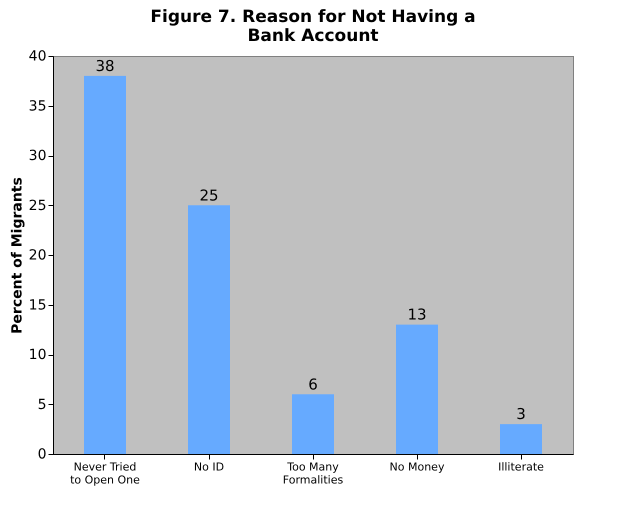 The image size is (634, 517). What do you see at coordinates (37, 206) in the screenshot?
I see `y-tick-label: 25` at bounding box center [37, 206].